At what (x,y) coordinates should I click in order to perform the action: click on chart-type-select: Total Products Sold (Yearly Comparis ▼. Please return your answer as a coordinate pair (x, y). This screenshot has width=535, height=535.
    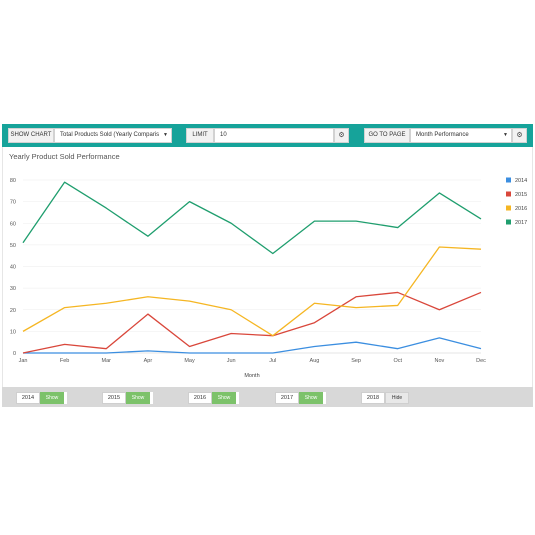
    Looking at the image, I should click on (113, 135).